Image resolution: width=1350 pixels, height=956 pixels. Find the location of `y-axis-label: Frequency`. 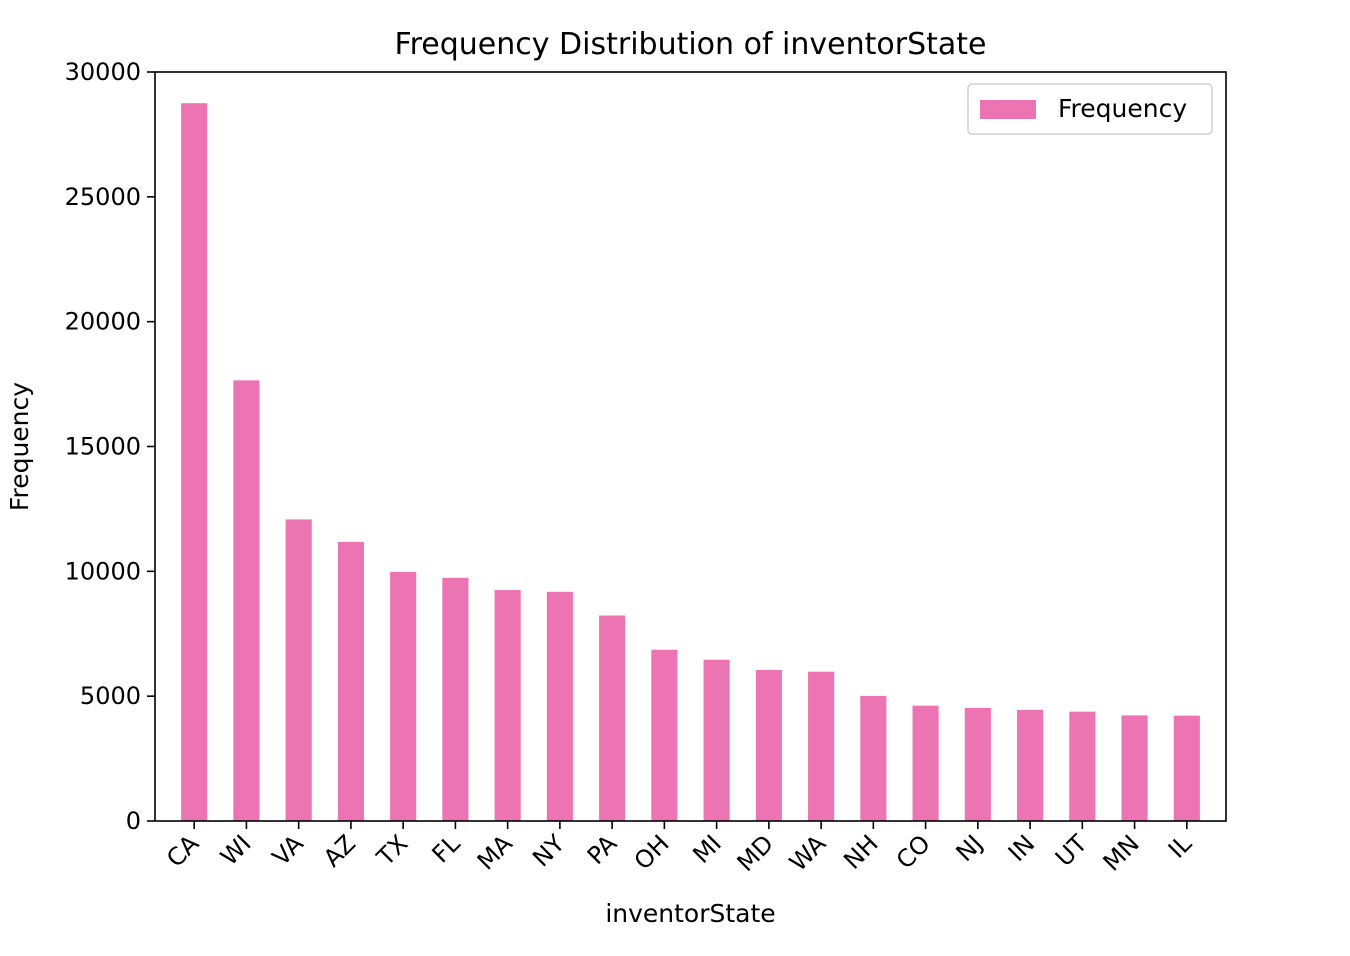

y-axis-label: Frequency is located at coordinates (19, 446).